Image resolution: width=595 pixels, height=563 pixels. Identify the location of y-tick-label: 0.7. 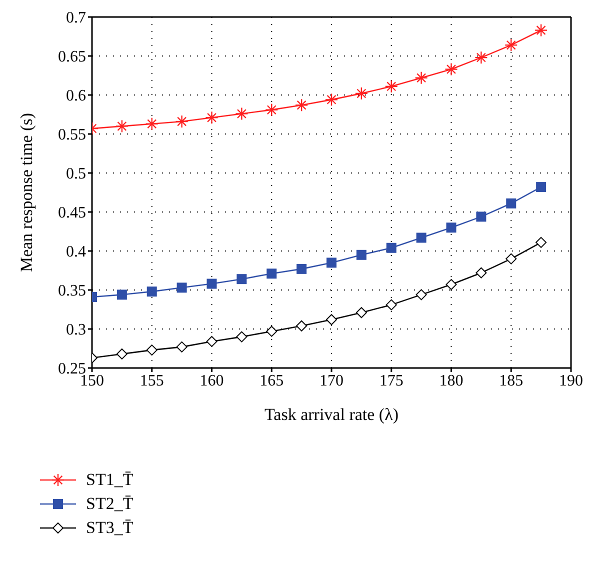
(76, 18).